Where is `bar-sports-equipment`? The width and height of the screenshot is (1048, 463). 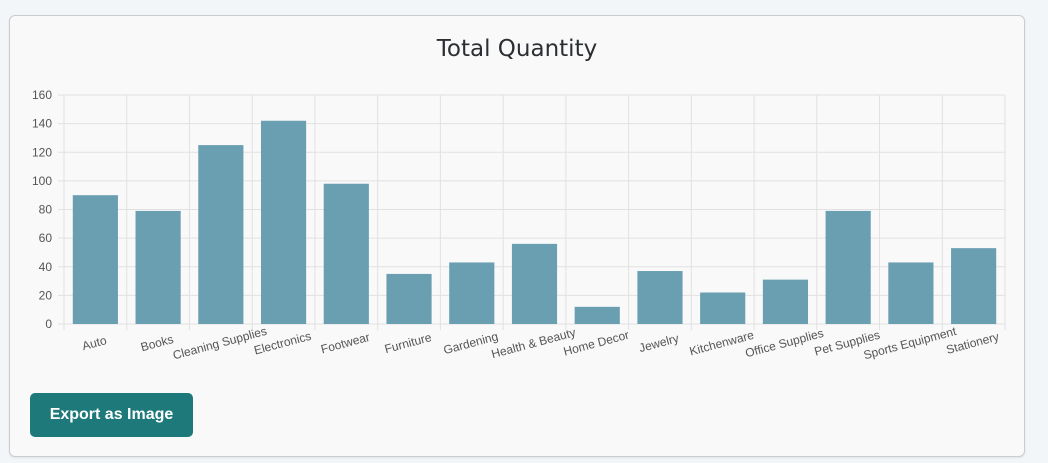
bar-sports-equipment is located at coordinates (911, 293).